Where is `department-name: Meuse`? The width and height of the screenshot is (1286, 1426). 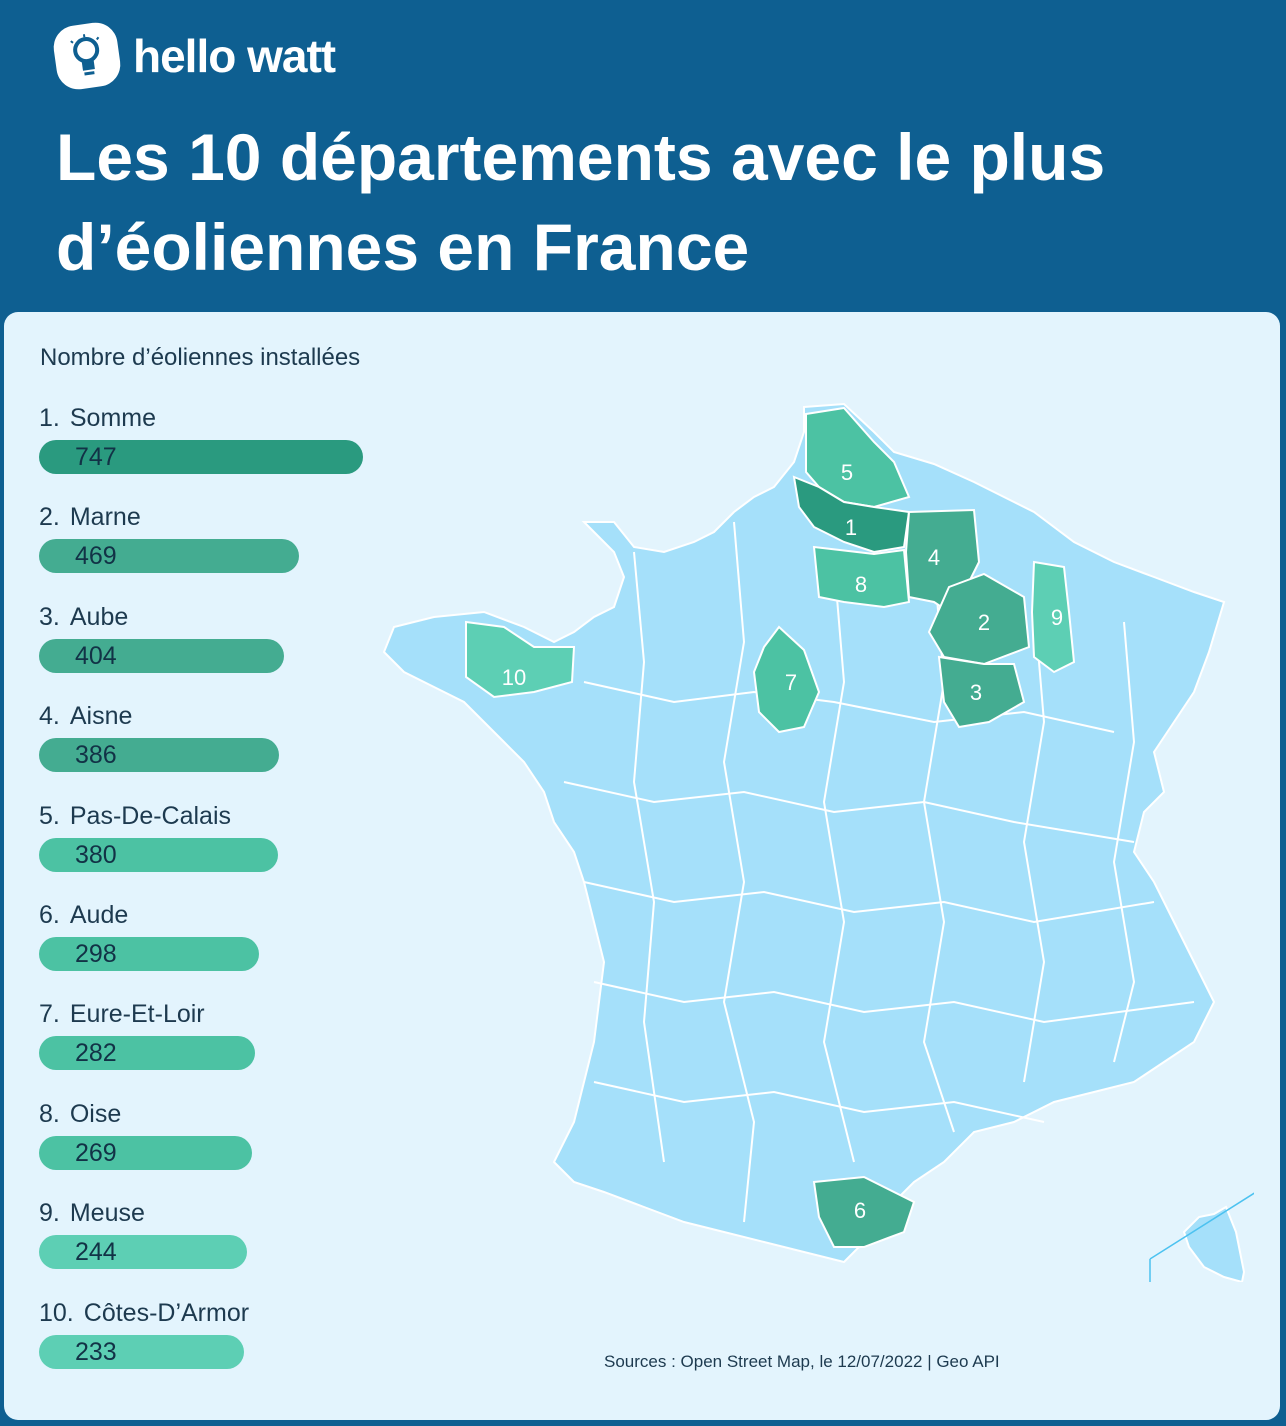 department-name: Meuse is located at coordinates (107, 1213).